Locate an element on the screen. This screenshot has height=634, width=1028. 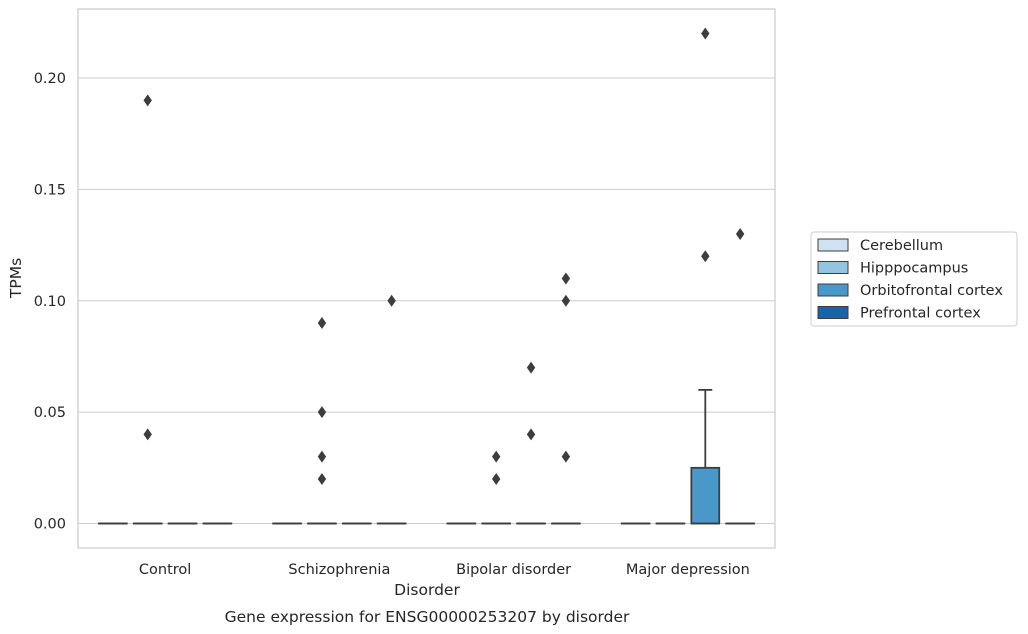
y-tick-label: 0.15 is located at coordinates (50, 190).